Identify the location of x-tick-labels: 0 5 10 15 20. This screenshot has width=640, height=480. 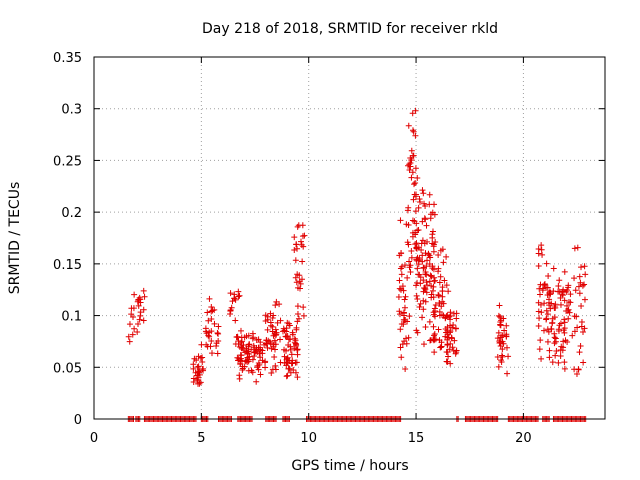
(311, 438).